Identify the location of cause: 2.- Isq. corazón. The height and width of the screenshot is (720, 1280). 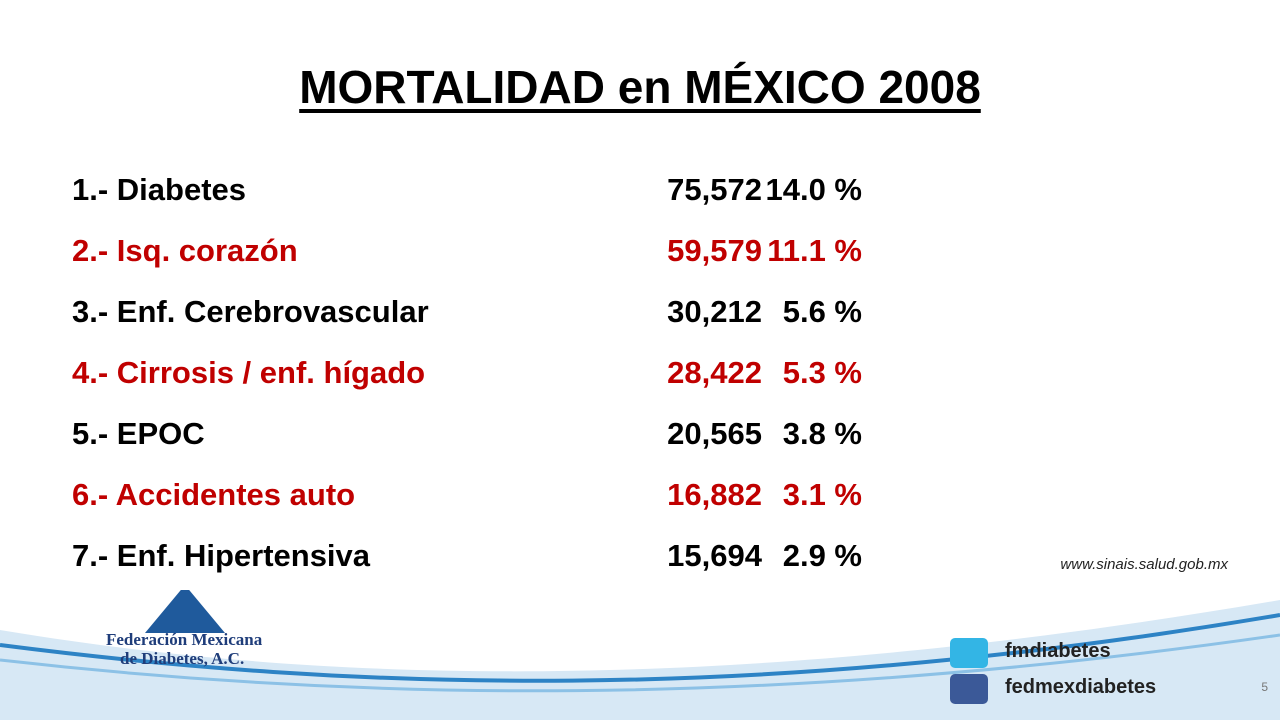
(185, 250).